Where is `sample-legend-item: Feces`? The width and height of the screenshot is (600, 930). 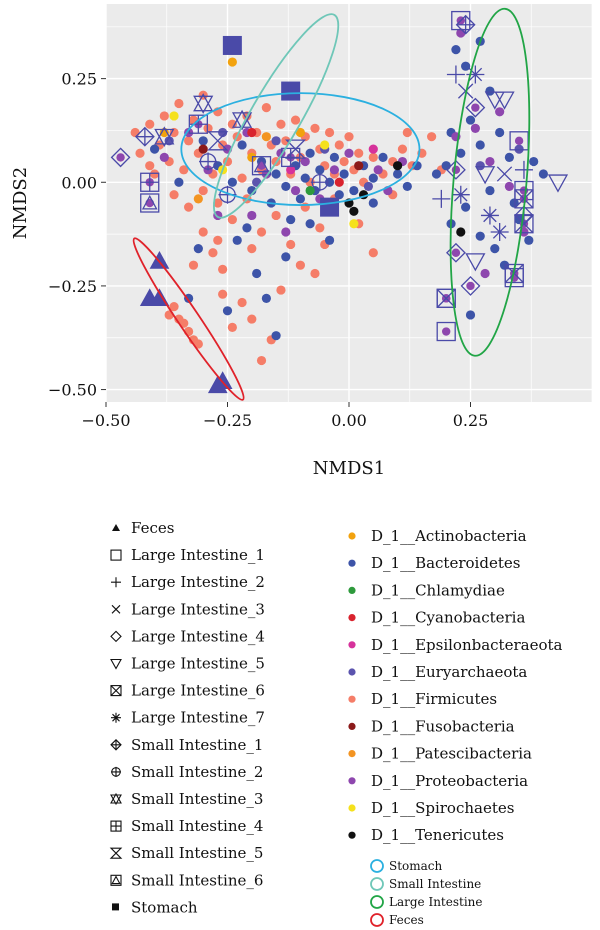 sample-legend-item: Feces is located at coordinates (143, 528).